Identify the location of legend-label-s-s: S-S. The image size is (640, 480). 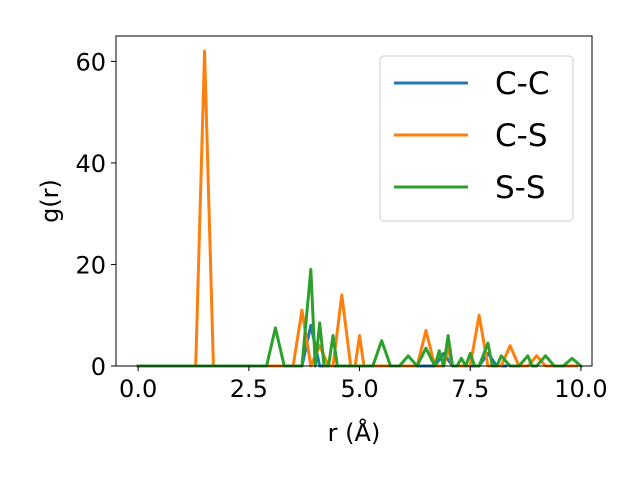
(520, 188).